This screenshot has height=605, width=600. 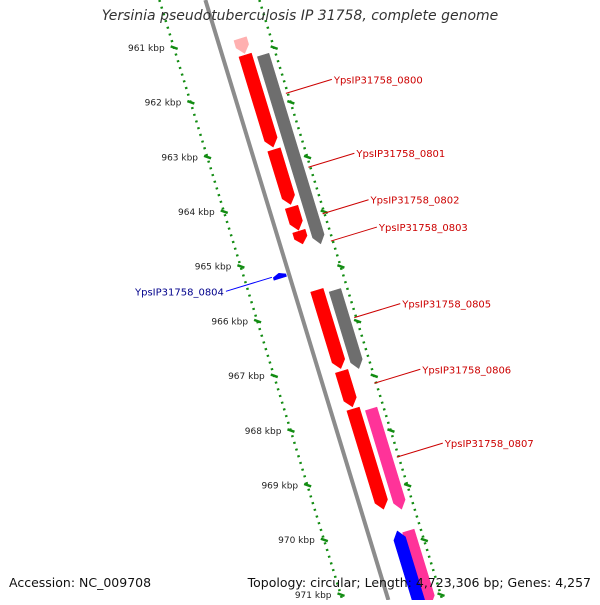 What do you see at coordinates (397, 376) in the screenshot?
I see `gene-label-ypsip31758-0806-leader` at bounding box center [397, 376].